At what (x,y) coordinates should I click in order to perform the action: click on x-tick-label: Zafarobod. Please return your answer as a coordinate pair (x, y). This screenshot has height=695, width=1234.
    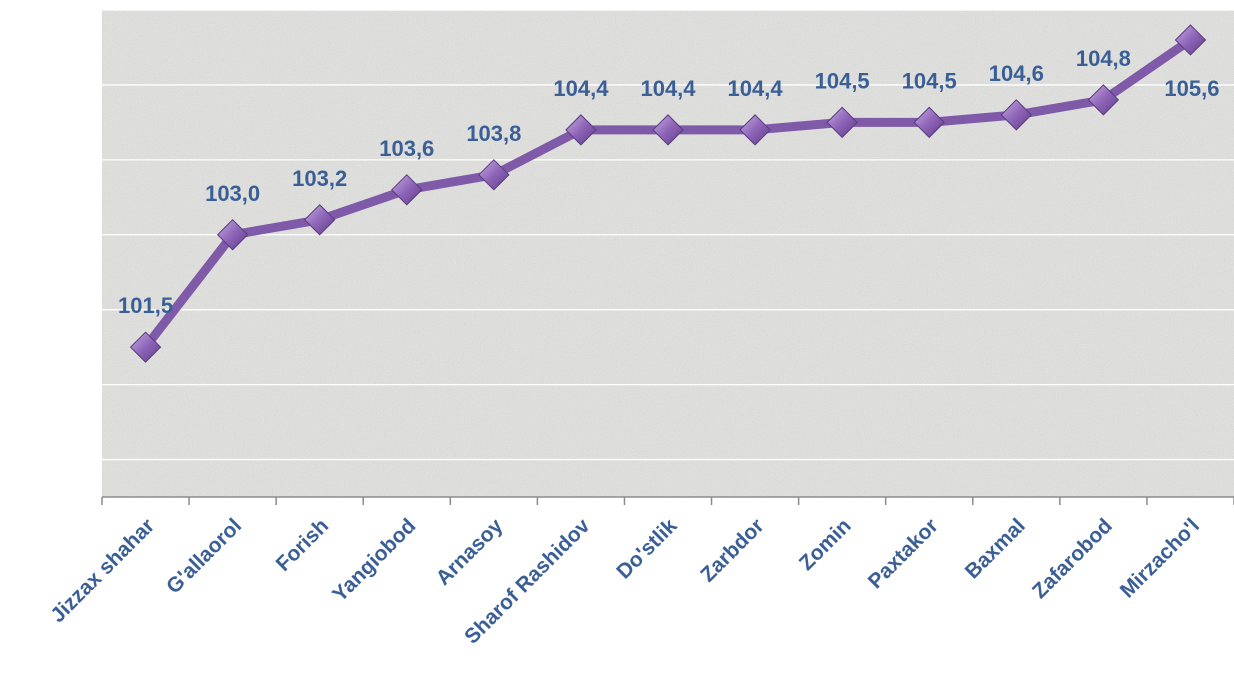
    Looking at the image, I should click on (1072, 558).